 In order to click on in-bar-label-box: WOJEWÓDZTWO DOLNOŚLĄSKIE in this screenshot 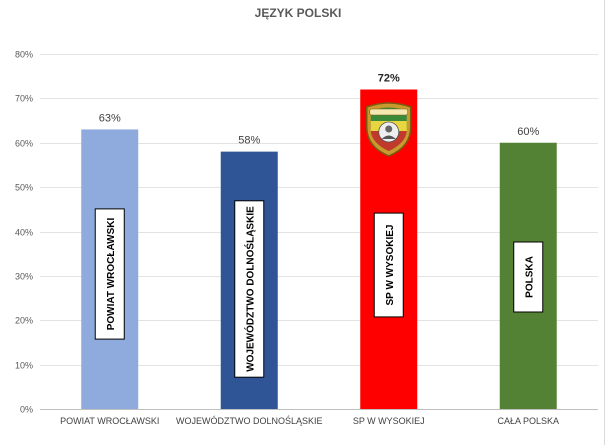, I will do `click(249, 289)`.